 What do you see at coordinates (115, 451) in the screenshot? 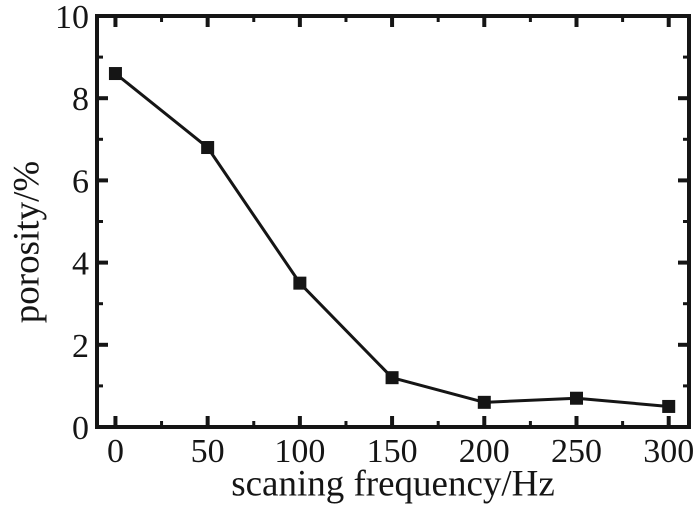
I see `x-tick-label: 0` at bounding box center [115, 451].